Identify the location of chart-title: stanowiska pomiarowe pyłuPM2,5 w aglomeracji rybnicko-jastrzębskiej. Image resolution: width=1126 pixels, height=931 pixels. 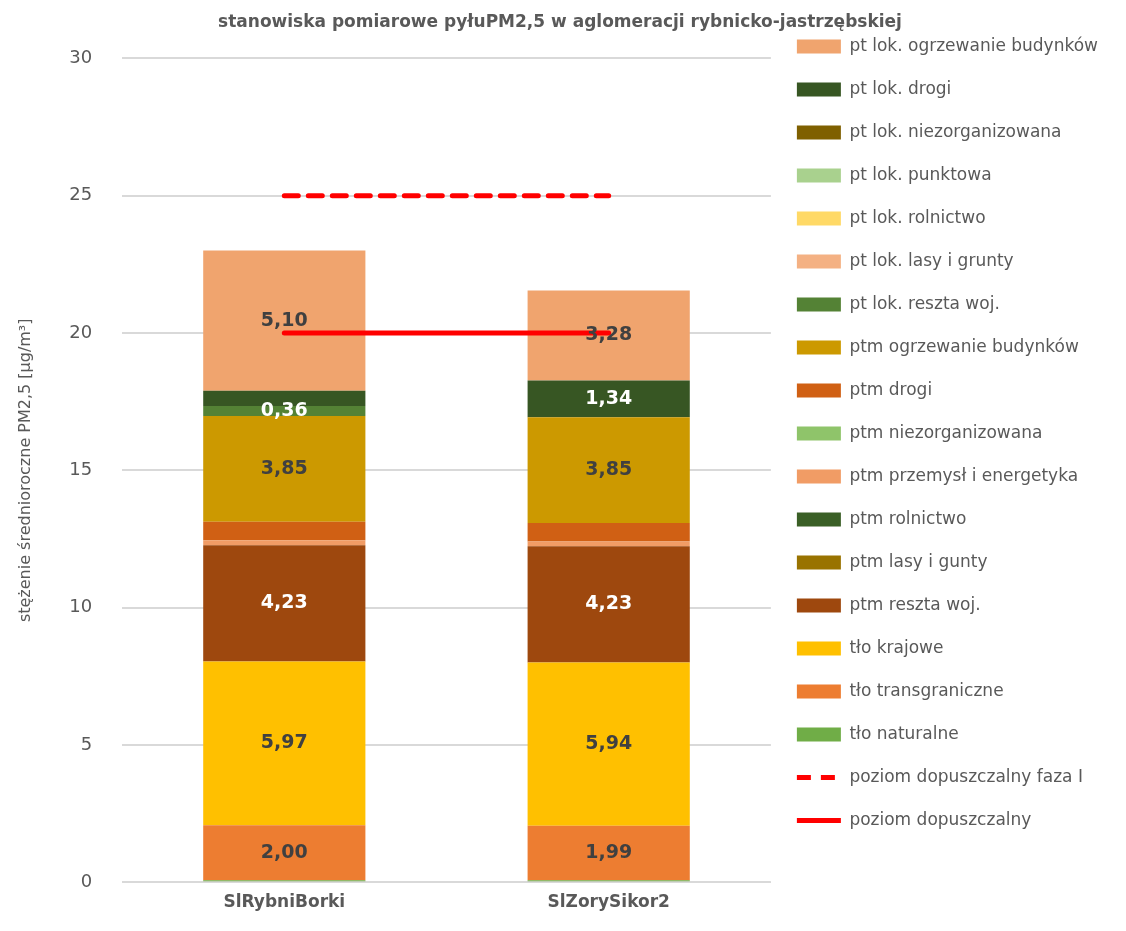
(560, 20).